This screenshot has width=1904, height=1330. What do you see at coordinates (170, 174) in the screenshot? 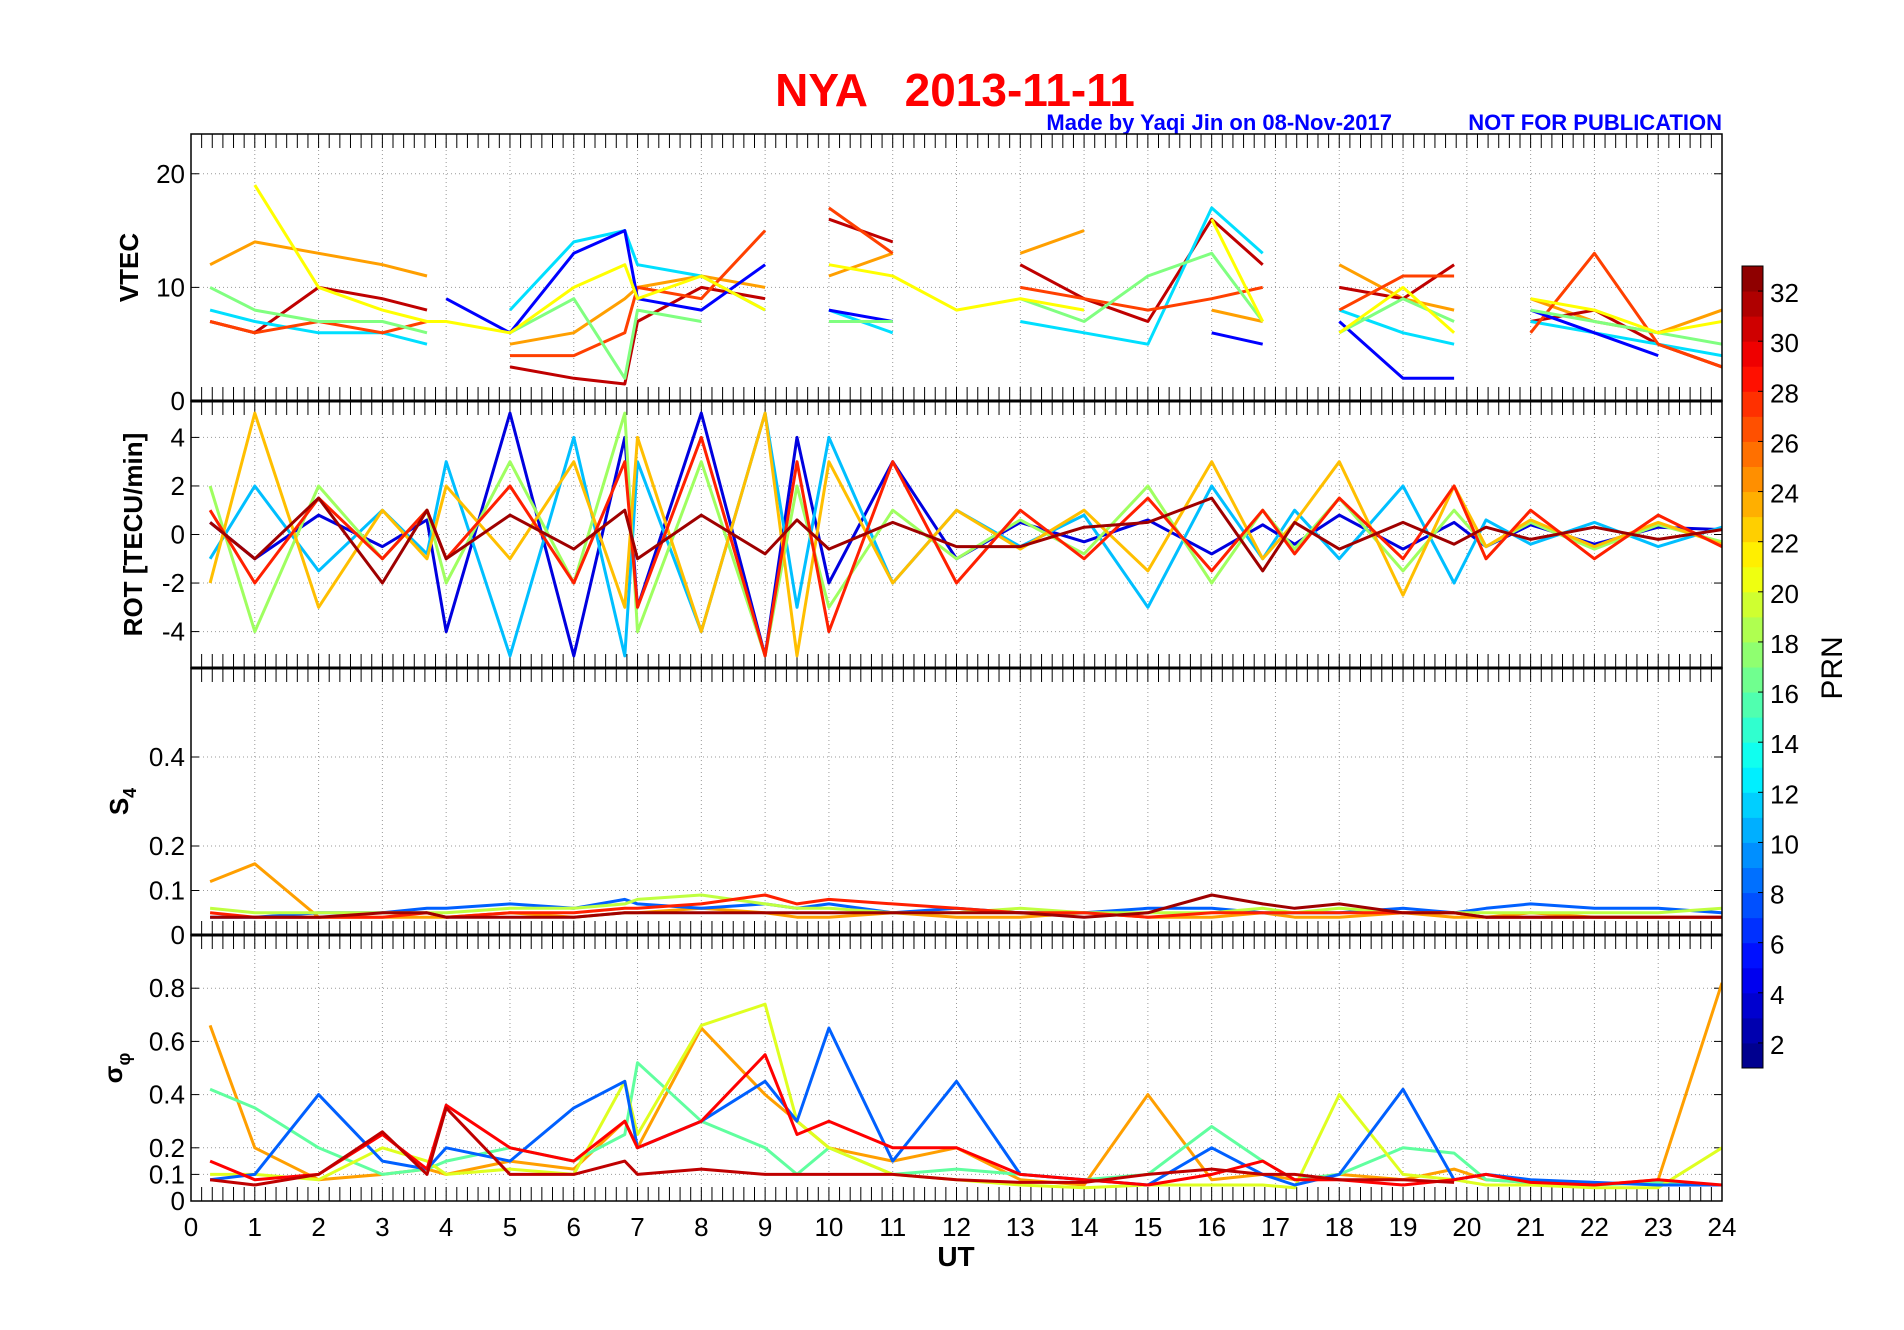
I see `y-tick-label: 20` at bounding box center [170, 174].